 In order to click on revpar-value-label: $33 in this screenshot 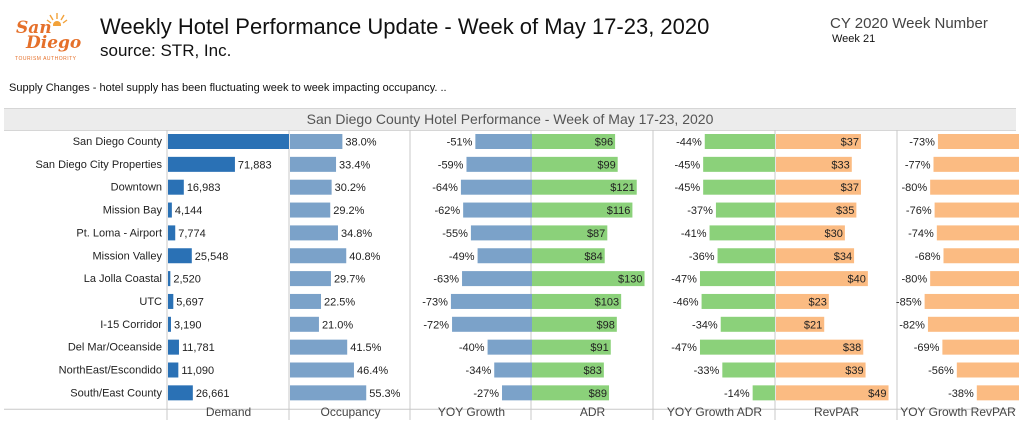, I will do `click(840, 165)`.